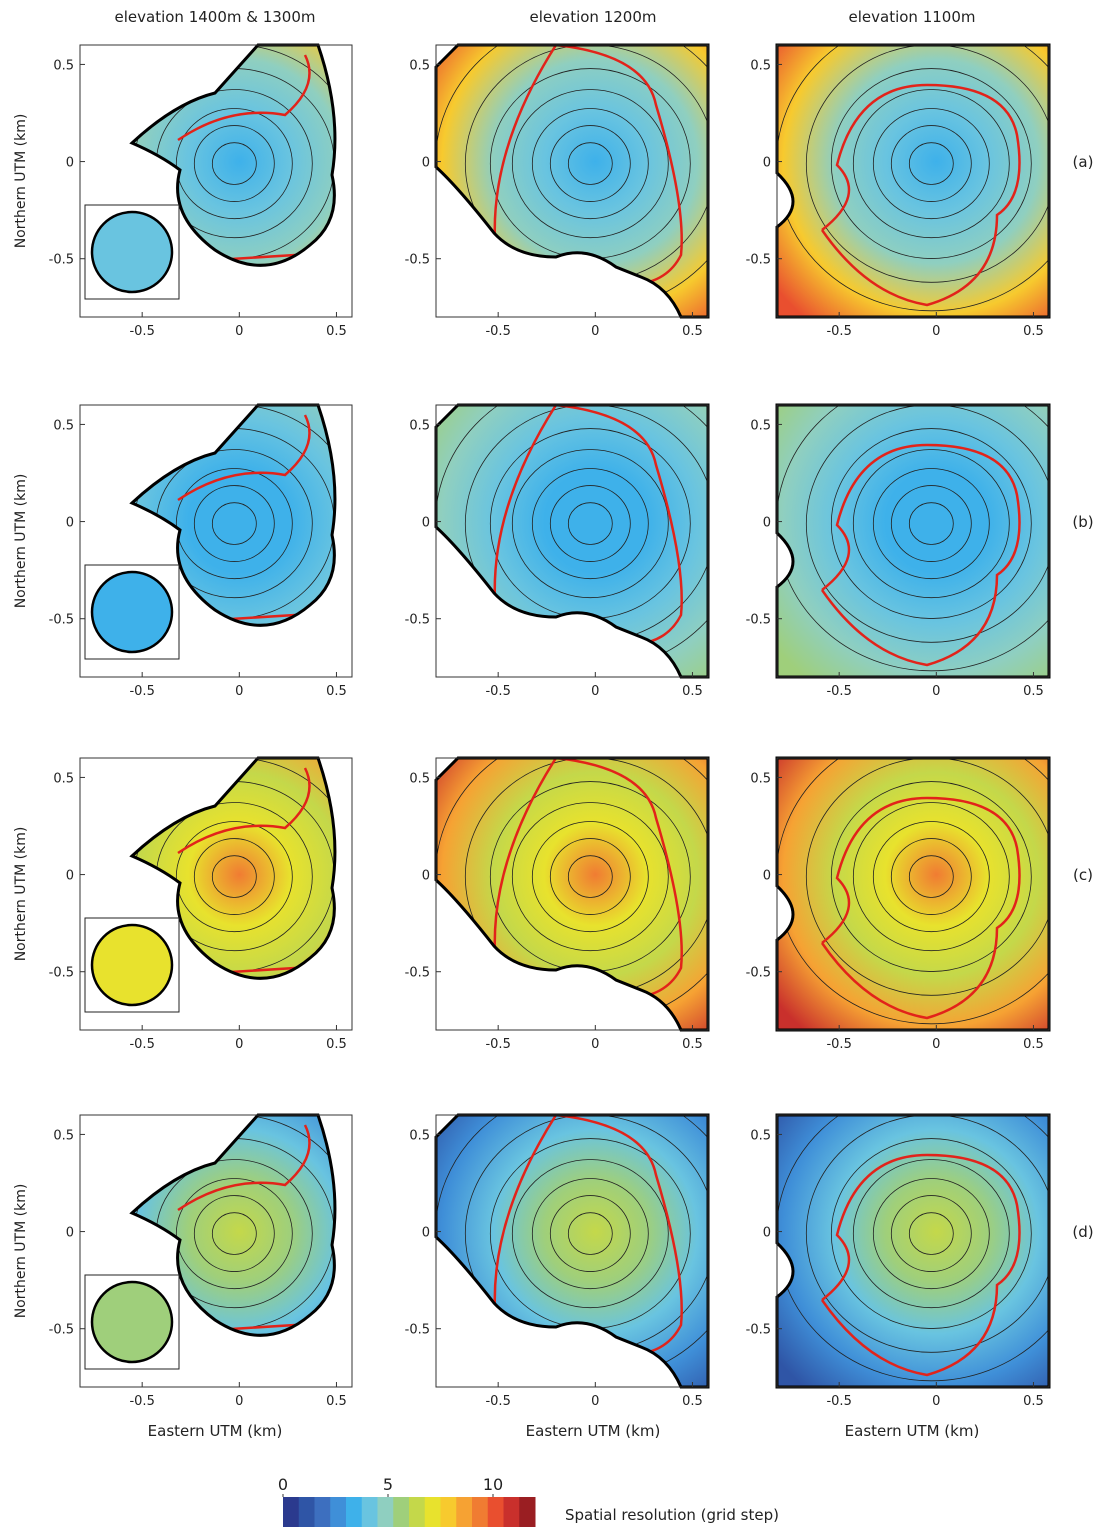 This screenshot has height=1533, width=1106. What do you see at coordinates (283, 1484) in the screenshot?
I see `colorbar-tick-label: 0` at bounding box center [283, 1484].